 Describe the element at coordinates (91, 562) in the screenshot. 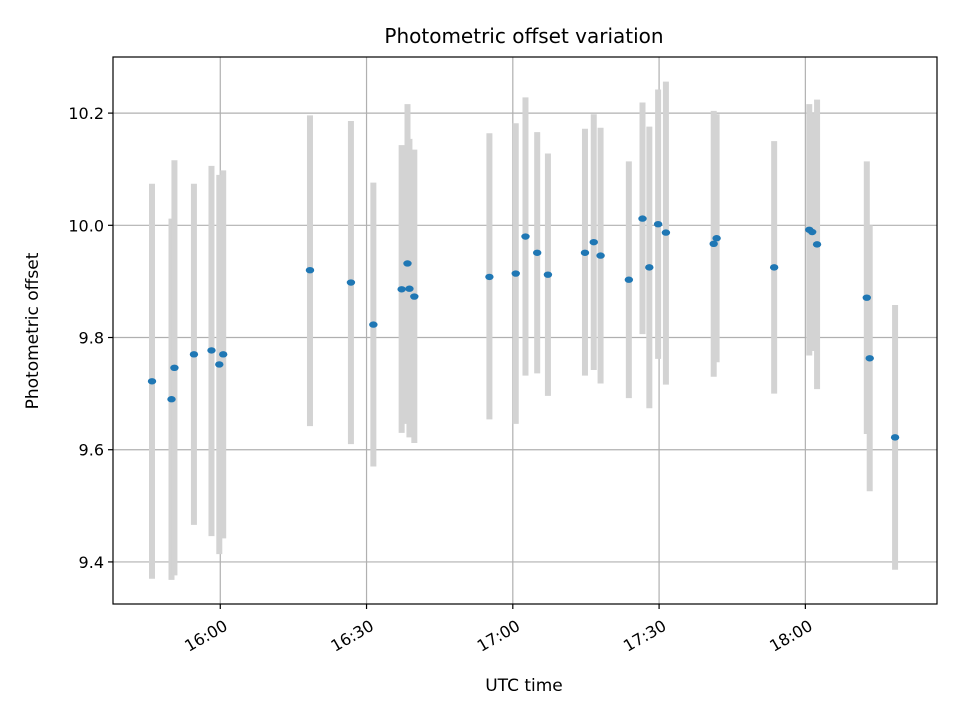

I see `y-tick-label: 9.4` at that location.